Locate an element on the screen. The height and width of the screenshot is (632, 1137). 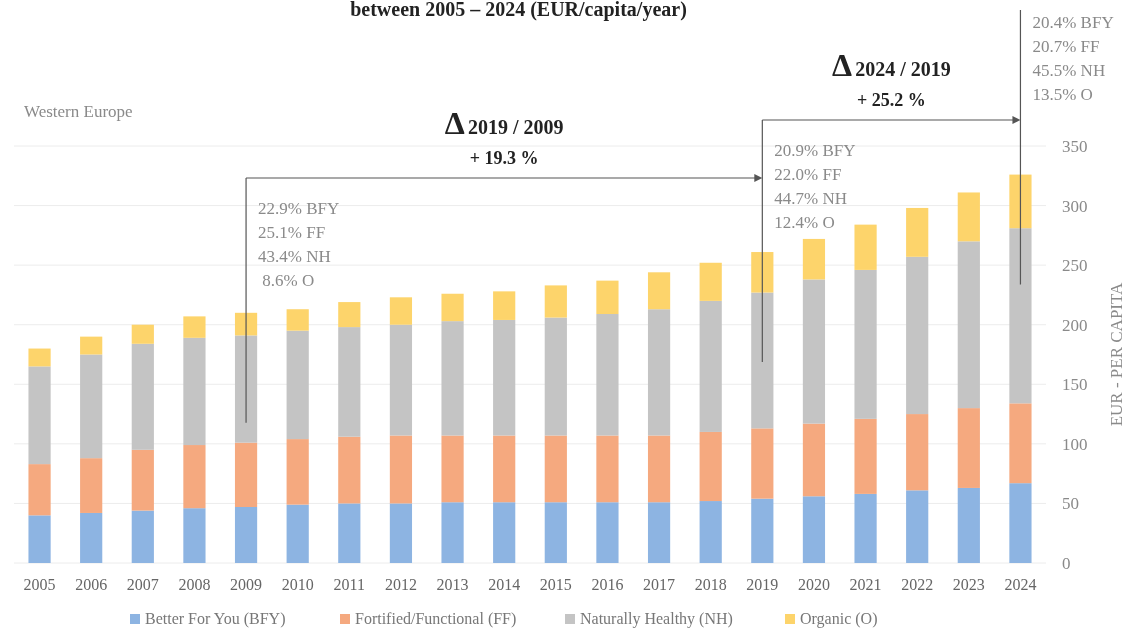
x-tick-label: 2013 is located at coordinates (452, 584).